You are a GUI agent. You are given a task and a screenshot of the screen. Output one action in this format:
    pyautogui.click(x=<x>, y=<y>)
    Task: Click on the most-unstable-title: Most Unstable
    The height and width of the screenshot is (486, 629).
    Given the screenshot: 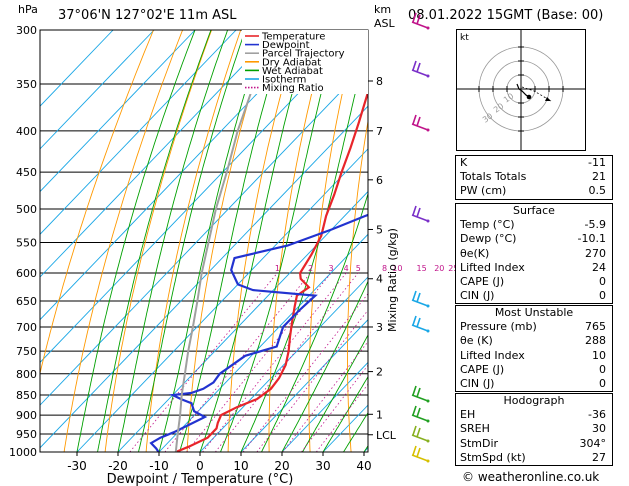 What is the action you would take?
    pyautogui.click(x=534, y=312)
    